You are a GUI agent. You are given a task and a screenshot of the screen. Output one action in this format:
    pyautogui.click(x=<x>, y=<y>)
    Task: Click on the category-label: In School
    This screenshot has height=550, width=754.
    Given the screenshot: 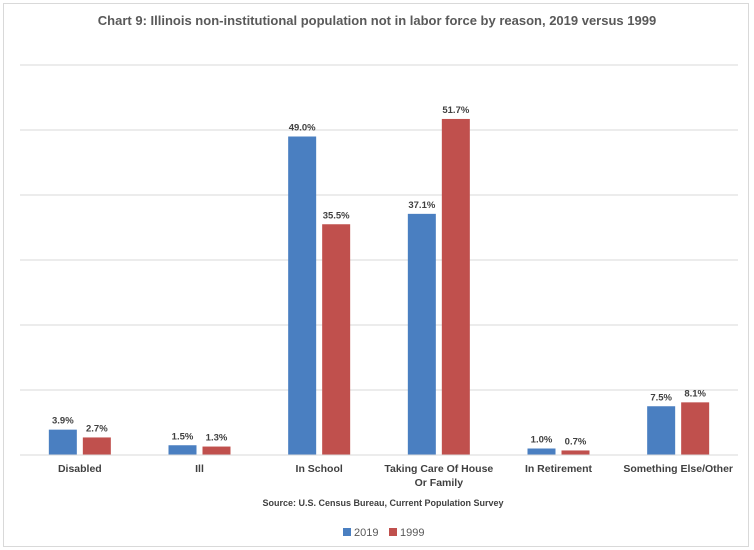 What is the action you would take?
    pyautogui.click(x=319, y=469)
    